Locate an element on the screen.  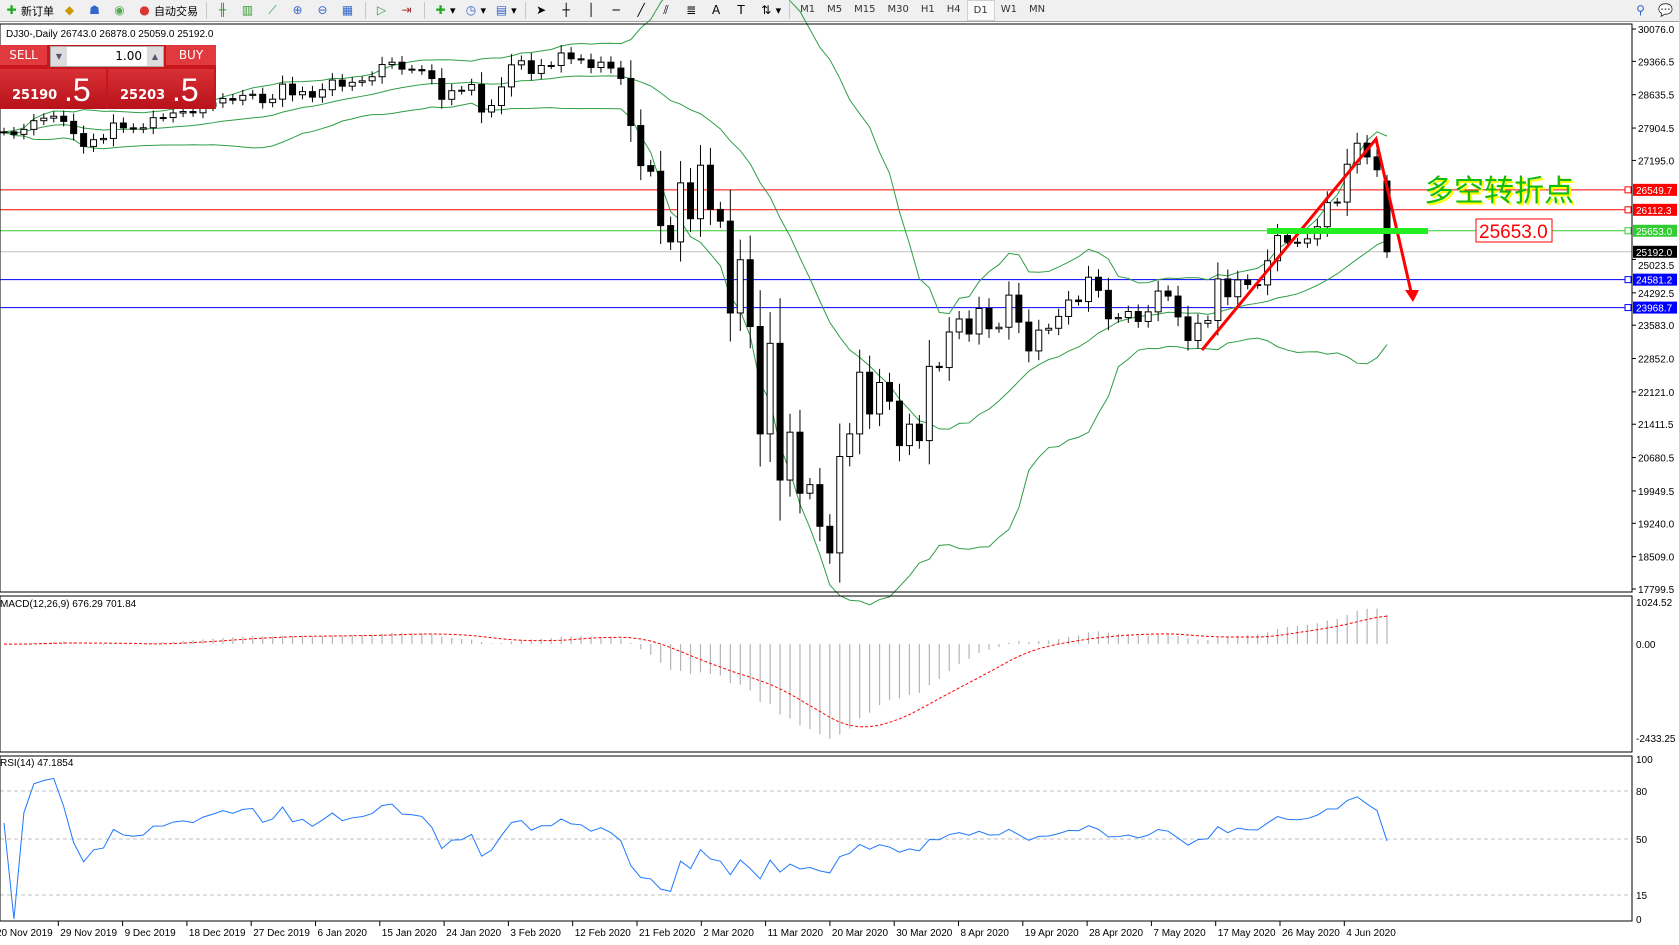
text-label-button: T is located at coordinates (742, 10).